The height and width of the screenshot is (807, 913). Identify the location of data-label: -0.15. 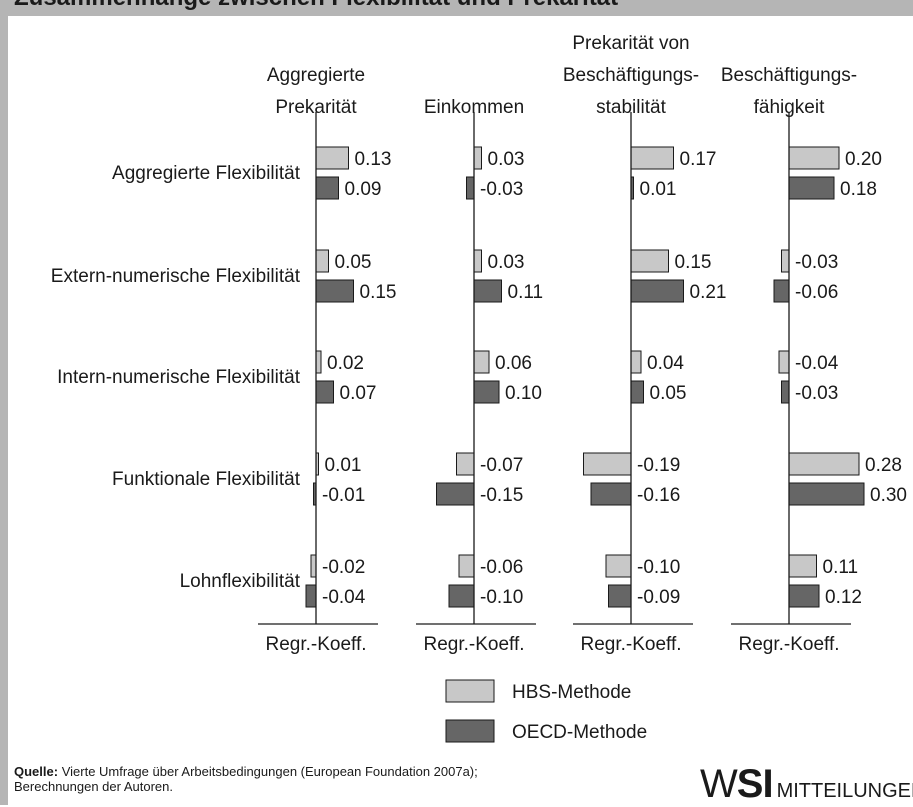
(501, 495).